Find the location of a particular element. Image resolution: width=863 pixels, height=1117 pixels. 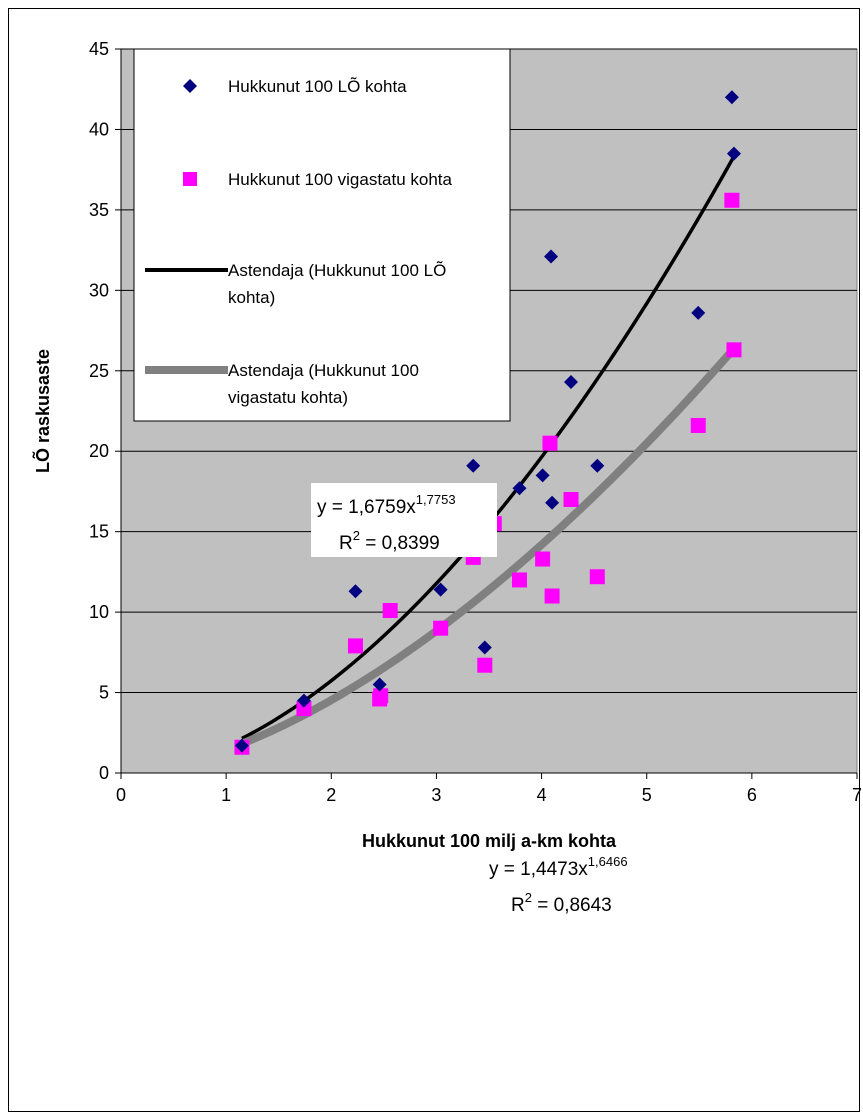

equation-lo: y = 1,6759x1,7753 is located at coordinates (386, 505).